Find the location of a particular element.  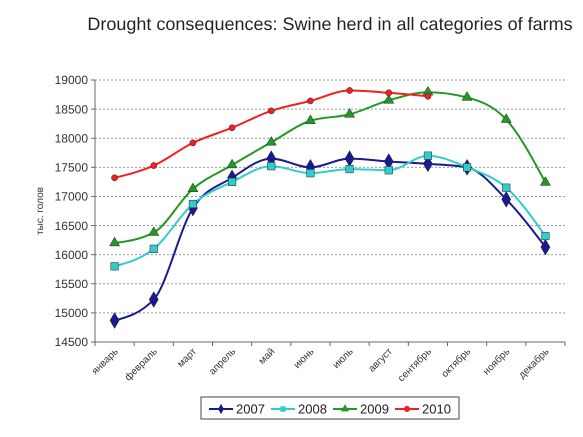

y-tick-label: 19000 is located at coordinates (71, 80).